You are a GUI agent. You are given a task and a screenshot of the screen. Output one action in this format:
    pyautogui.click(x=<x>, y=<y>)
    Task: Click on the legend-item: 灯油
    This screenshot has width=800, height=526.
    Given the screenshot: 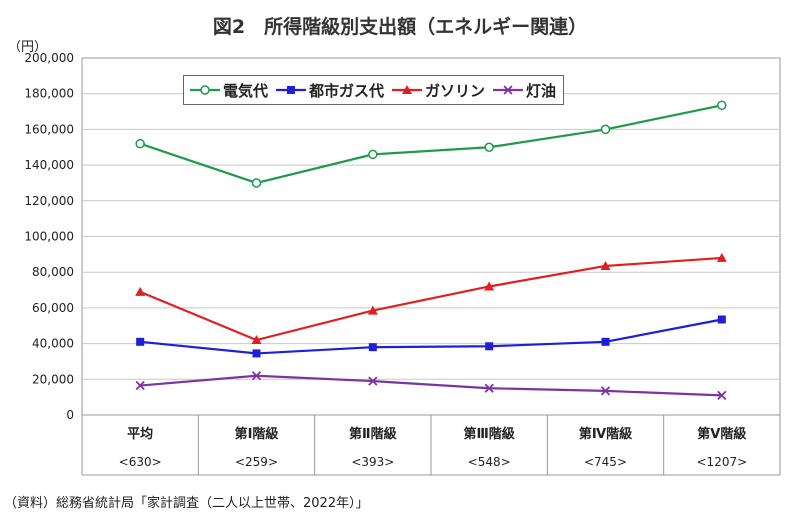 What is the action you would take?
    pyautogui.click(x=524, y=90)
    